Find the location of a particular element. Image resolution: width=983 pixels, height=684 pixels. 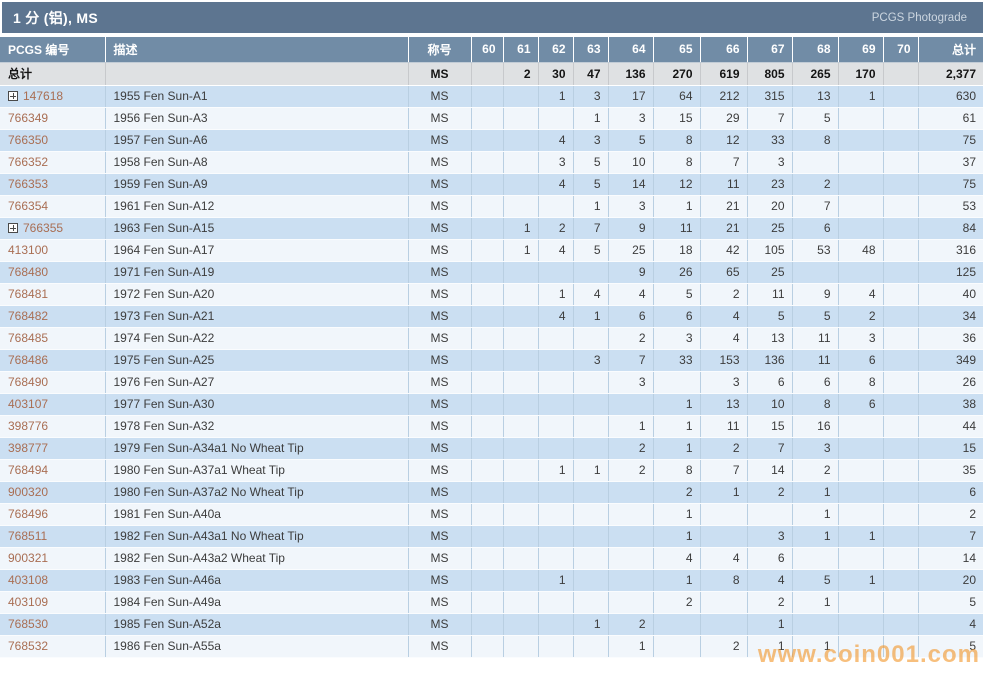

description-cell: 1979 Fen Sun-A34a1 No Wheat Tip is located at coordinates (257, 448).